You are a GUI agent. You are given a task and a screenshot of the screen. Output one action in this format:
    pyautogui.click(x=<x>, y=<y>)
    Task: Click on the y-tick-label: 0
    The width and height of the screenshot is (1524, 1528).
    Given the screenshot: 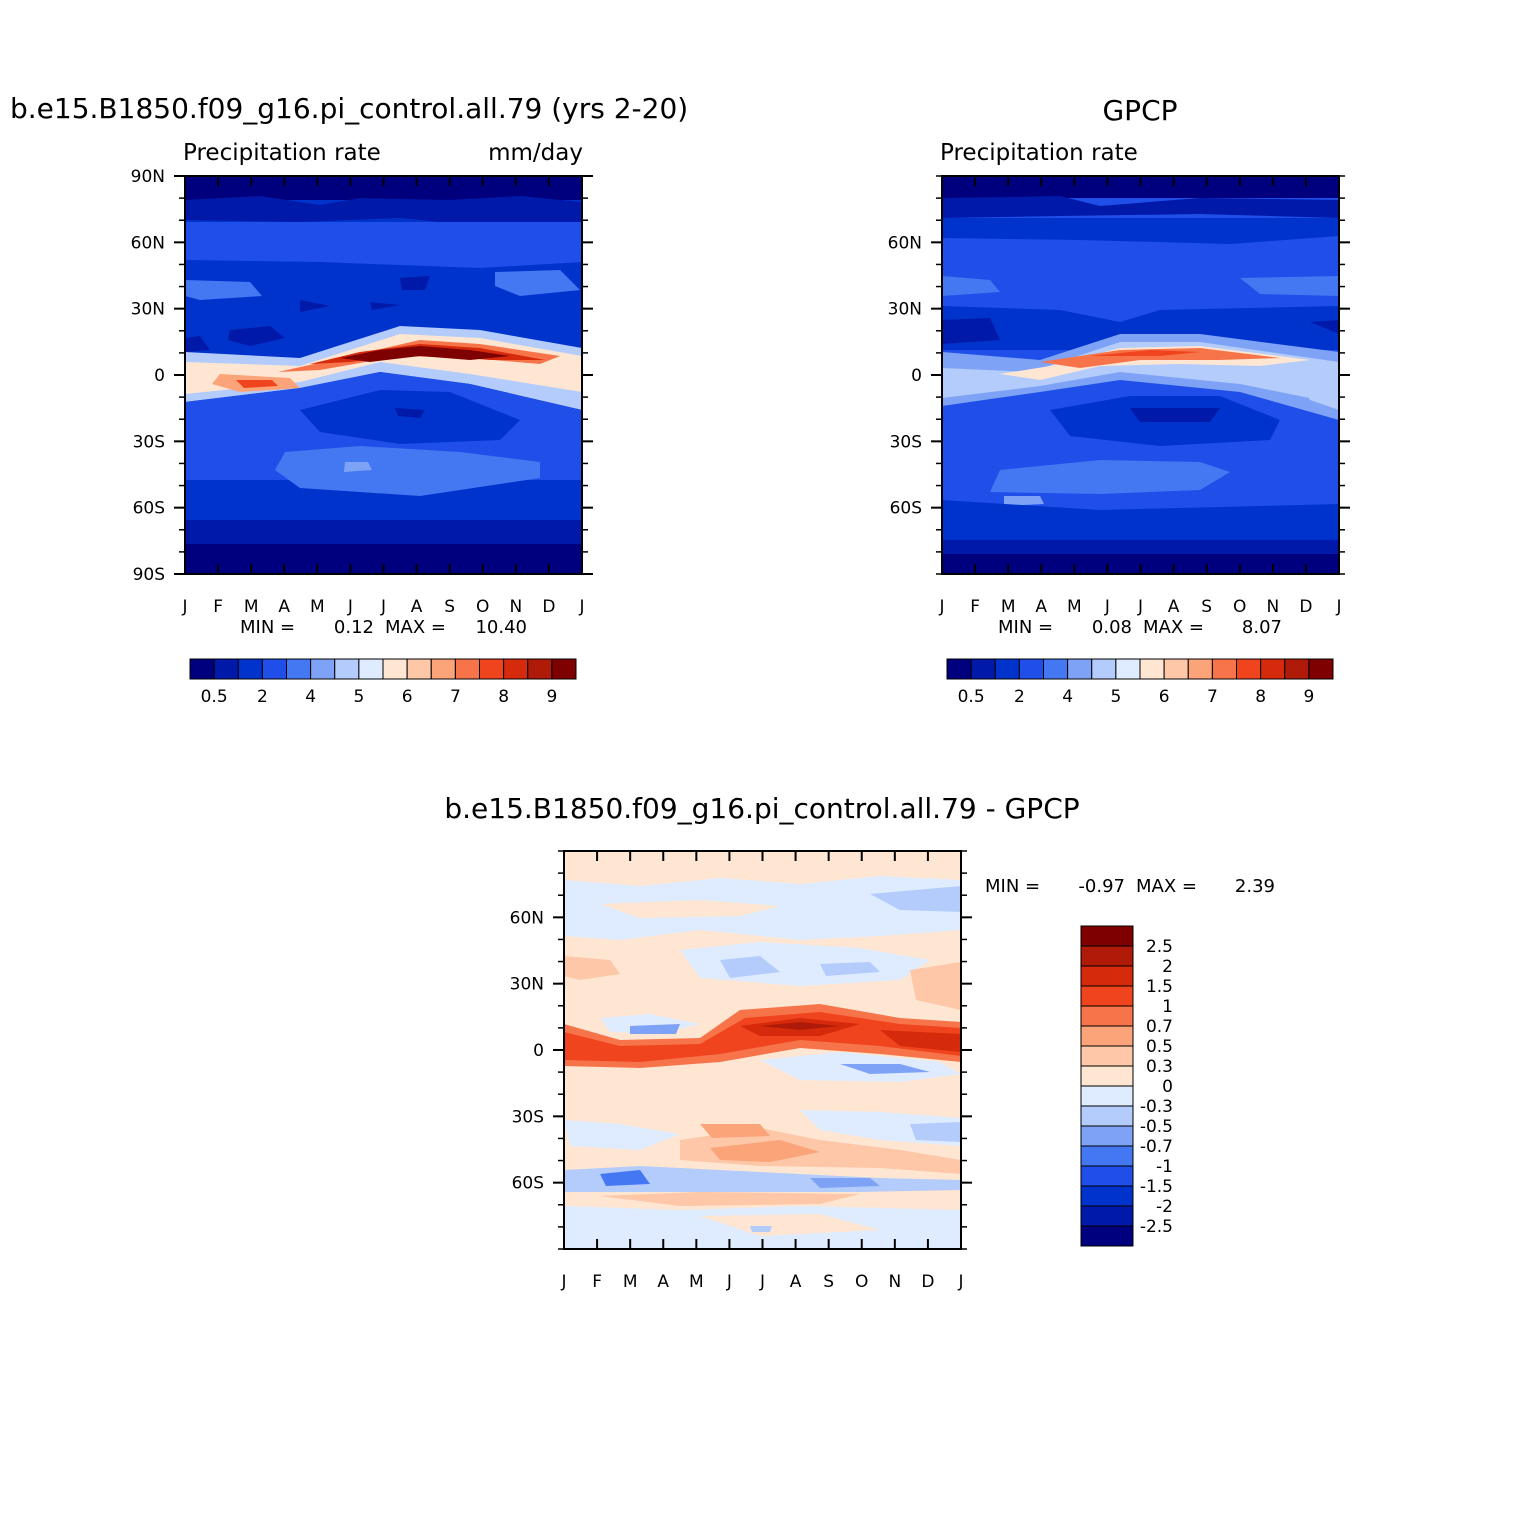 What is the action you would take?
    pyautogui.click(x=159, y=376)
    